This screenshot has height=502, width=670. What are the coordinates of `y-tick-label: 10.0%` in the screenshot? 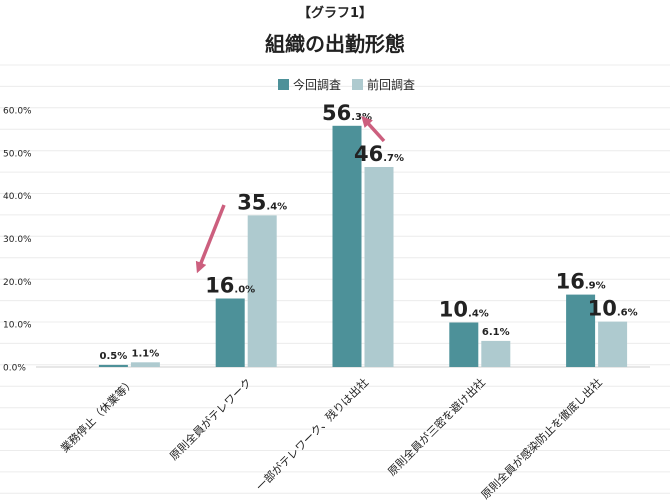 It's located at (17, 326).